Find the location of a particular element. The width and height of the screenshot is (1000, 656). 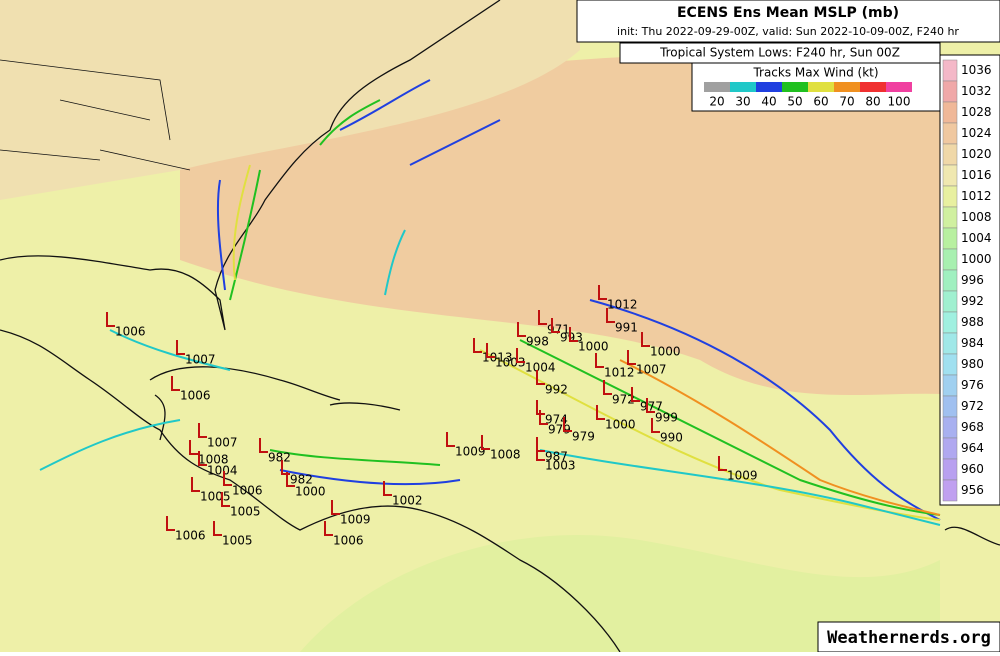

colorbar-label: 992 is located at coordinates (972, 301).